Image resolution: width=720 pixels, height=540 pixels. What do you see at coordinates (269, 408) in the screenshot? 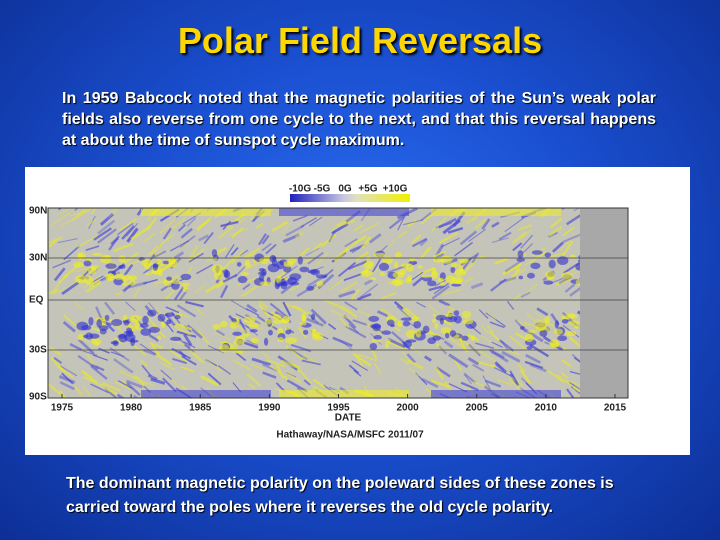
I see `x-tick-label: 1990` at bounding box center [269, 408].